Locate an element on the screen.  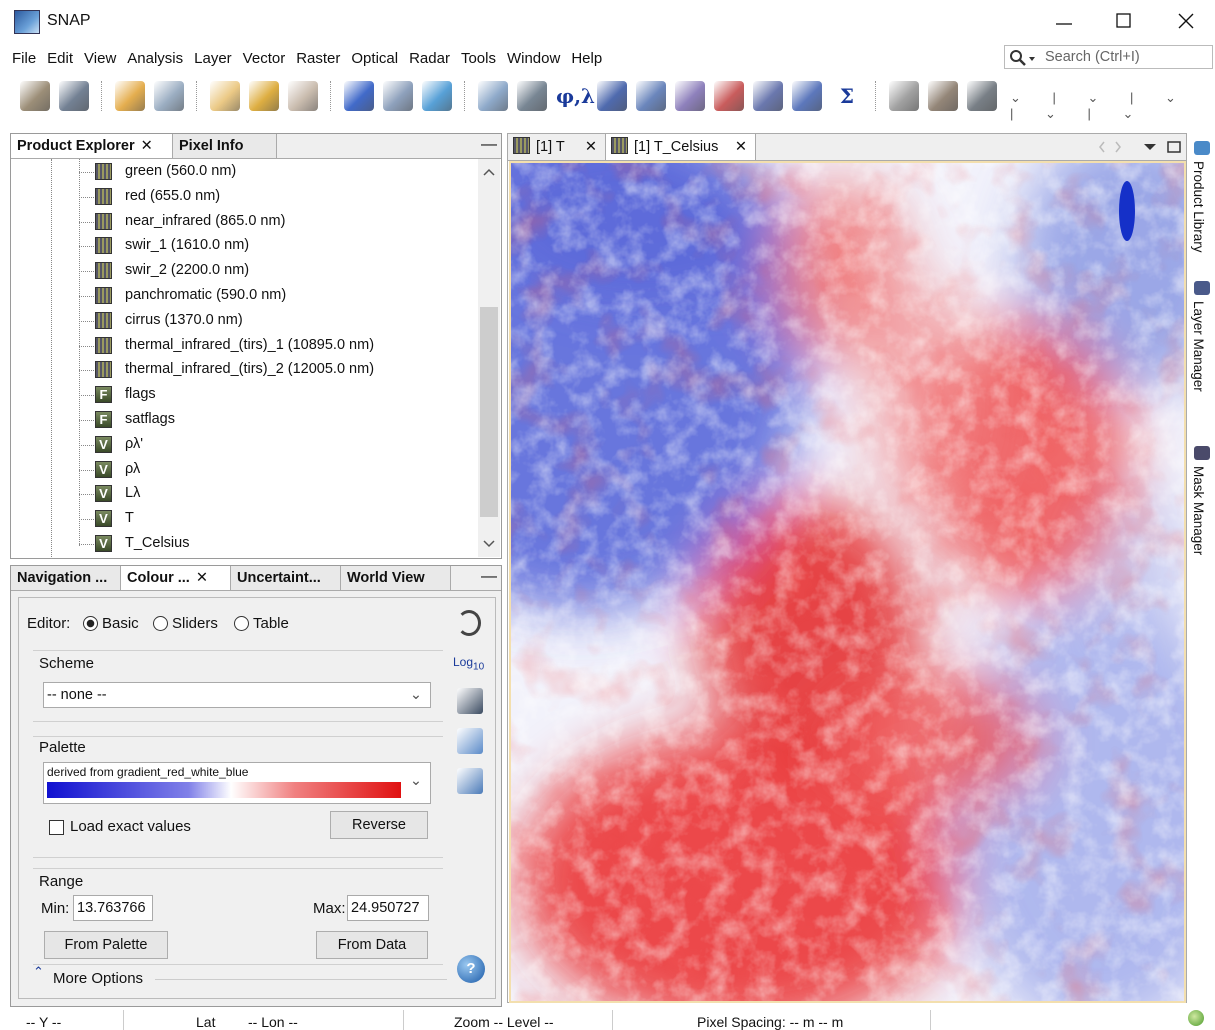
toolbar-button: Σ is located at coordinates (847, 96).